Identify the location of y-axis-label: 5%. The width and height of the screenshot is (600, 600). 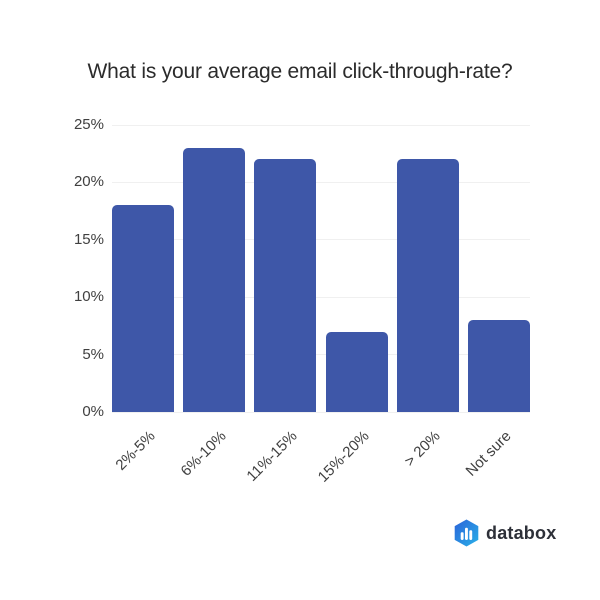
(93, 354).